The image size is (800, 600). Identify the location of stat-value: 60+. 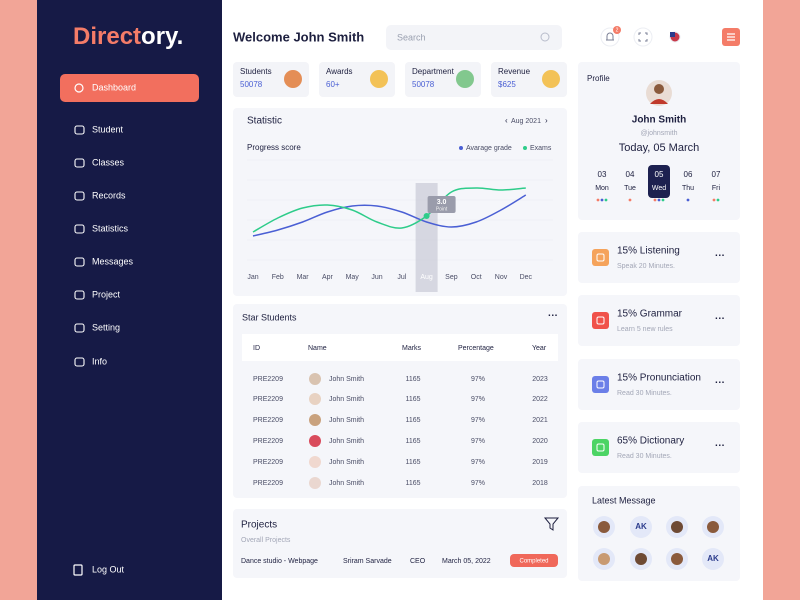
(333, 84).